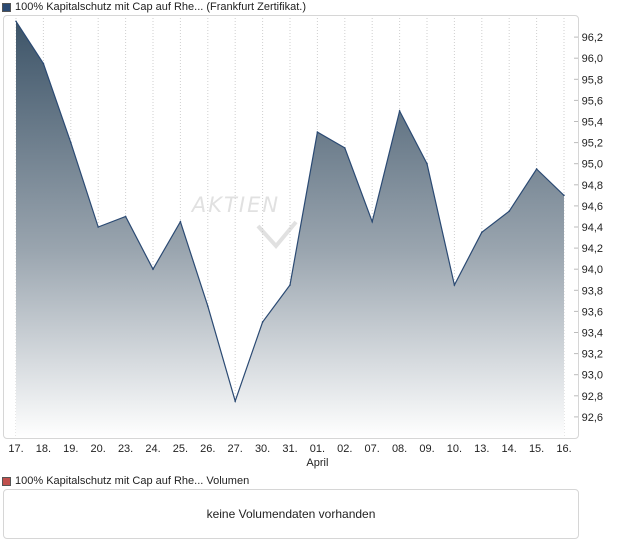  What do you see at coordinates (592, 101) in the screenshot?
I see `y-tick-label: 95,6` at bounding box center [592, 101].